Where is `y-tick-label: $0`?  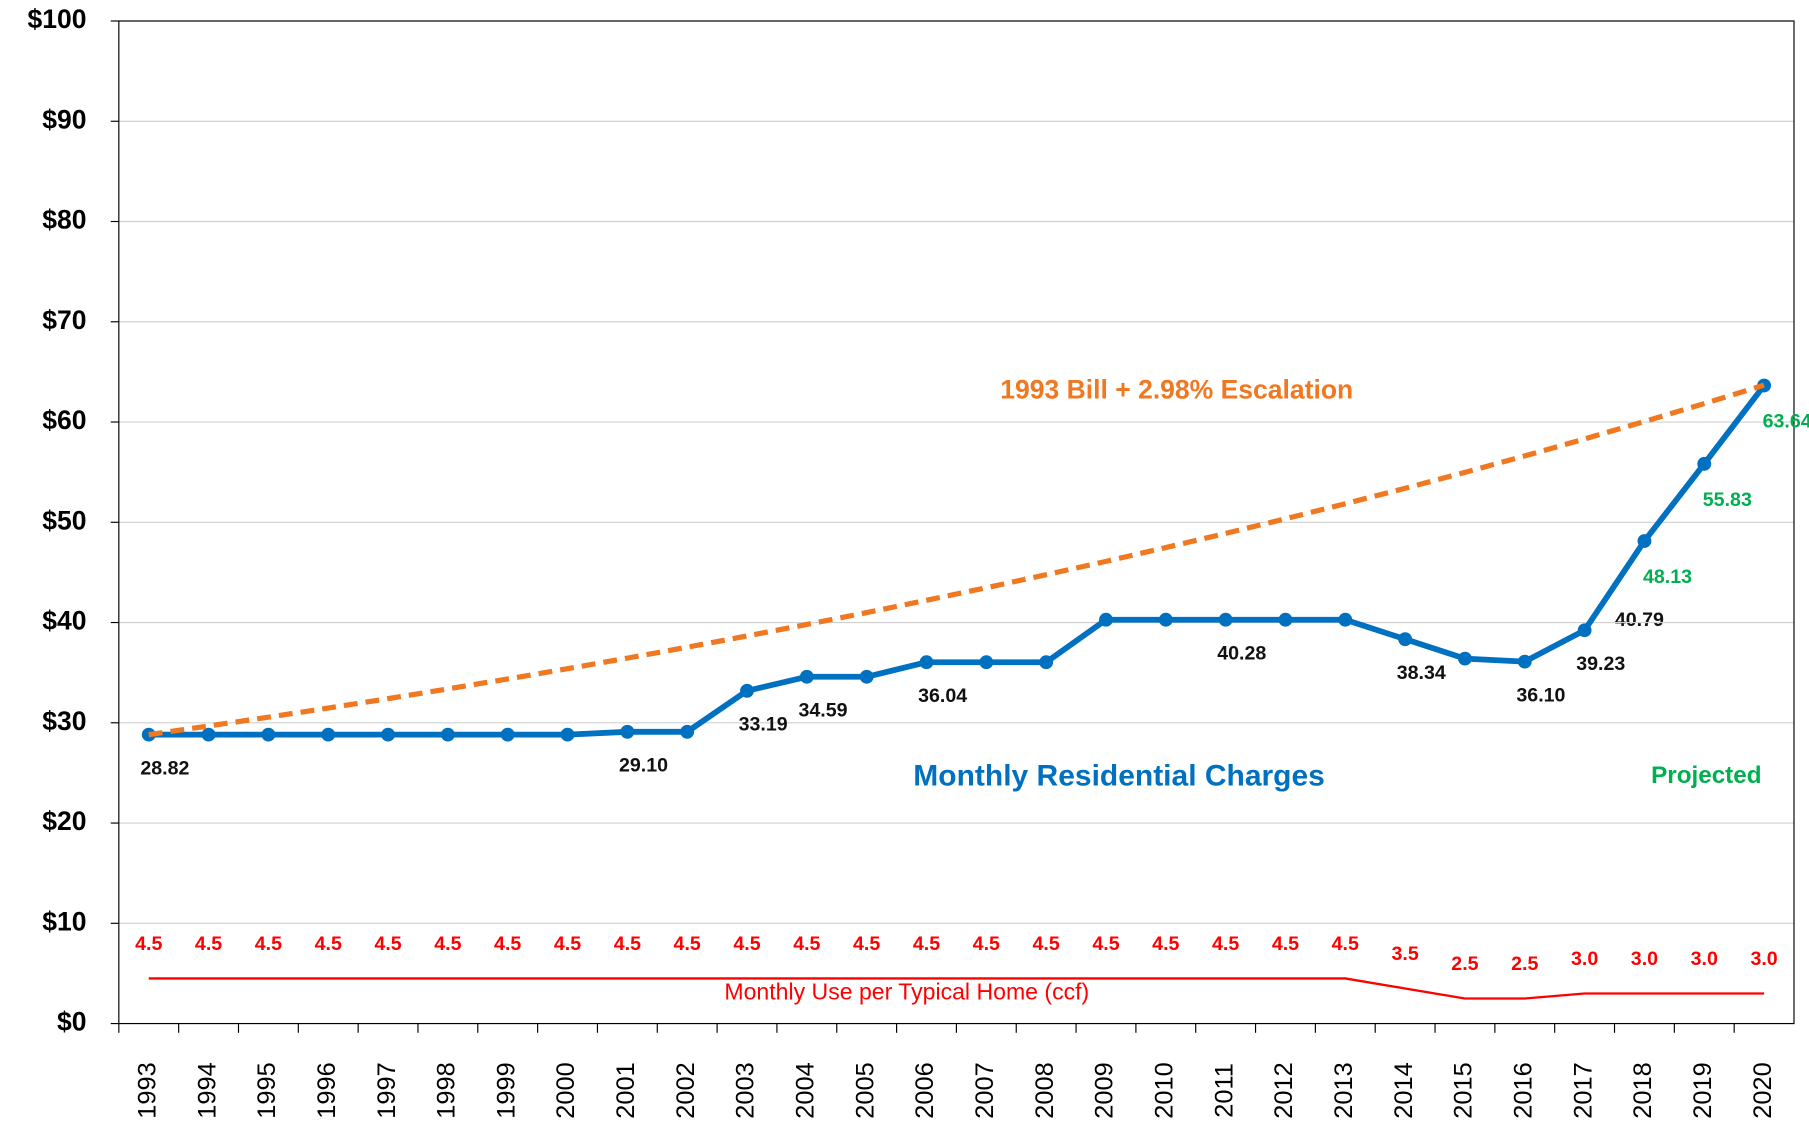 y-tick-label: $0 is located at coordinates (72, 1022).